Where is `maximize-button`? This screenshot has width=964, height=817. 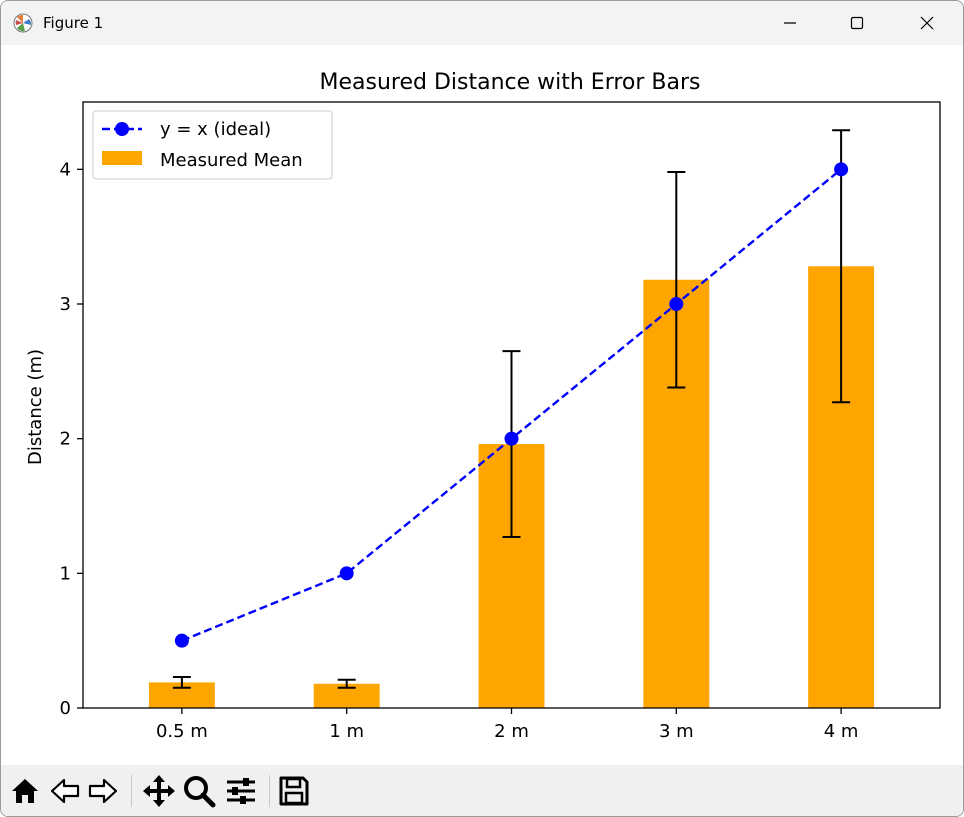 maximize-button is located at coordinates (857, 23).